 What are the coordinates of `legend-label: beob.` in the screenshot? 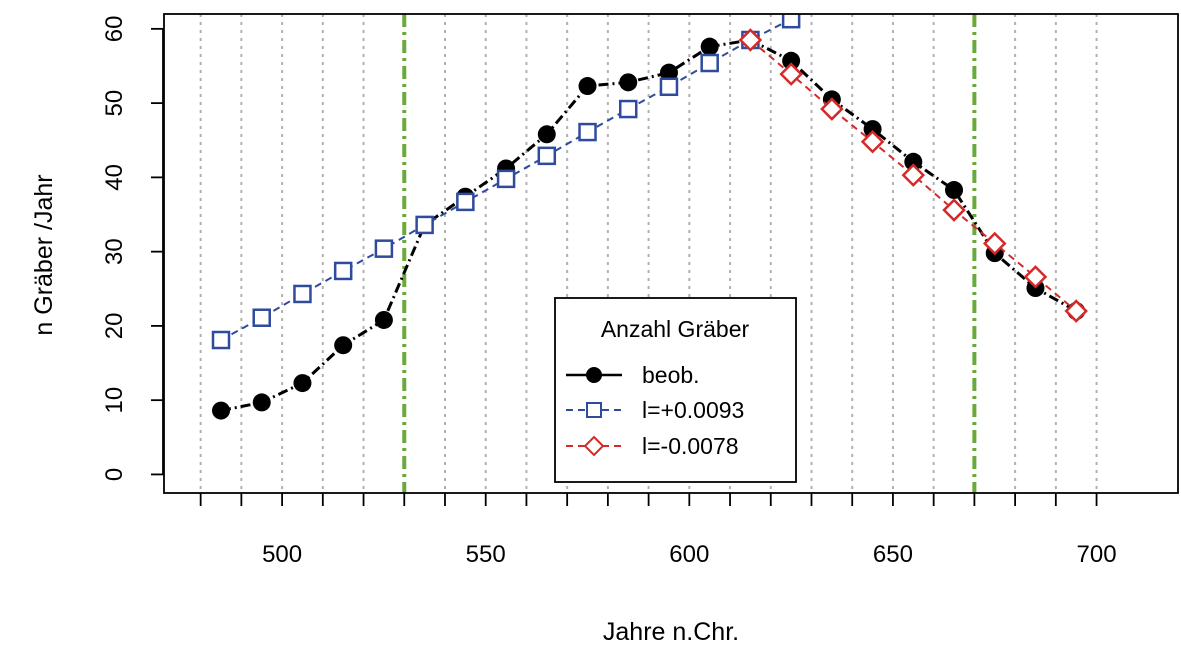 It's located at (671, 375).